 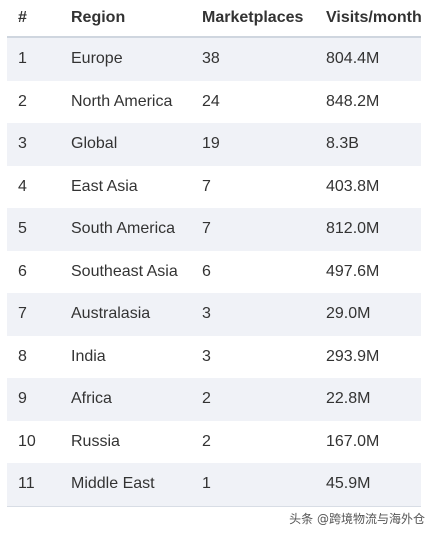 I want to click on cell-rank: 3, so click(x=39, y=144).